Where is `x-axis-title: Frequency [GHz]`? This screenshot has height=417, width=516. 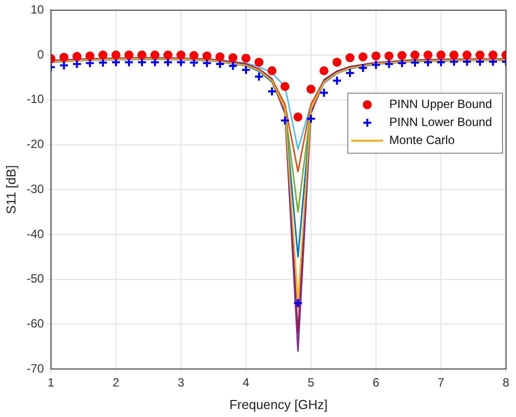 x-axis-title: Frequency [GHz] is located at coordinates (278, 404).